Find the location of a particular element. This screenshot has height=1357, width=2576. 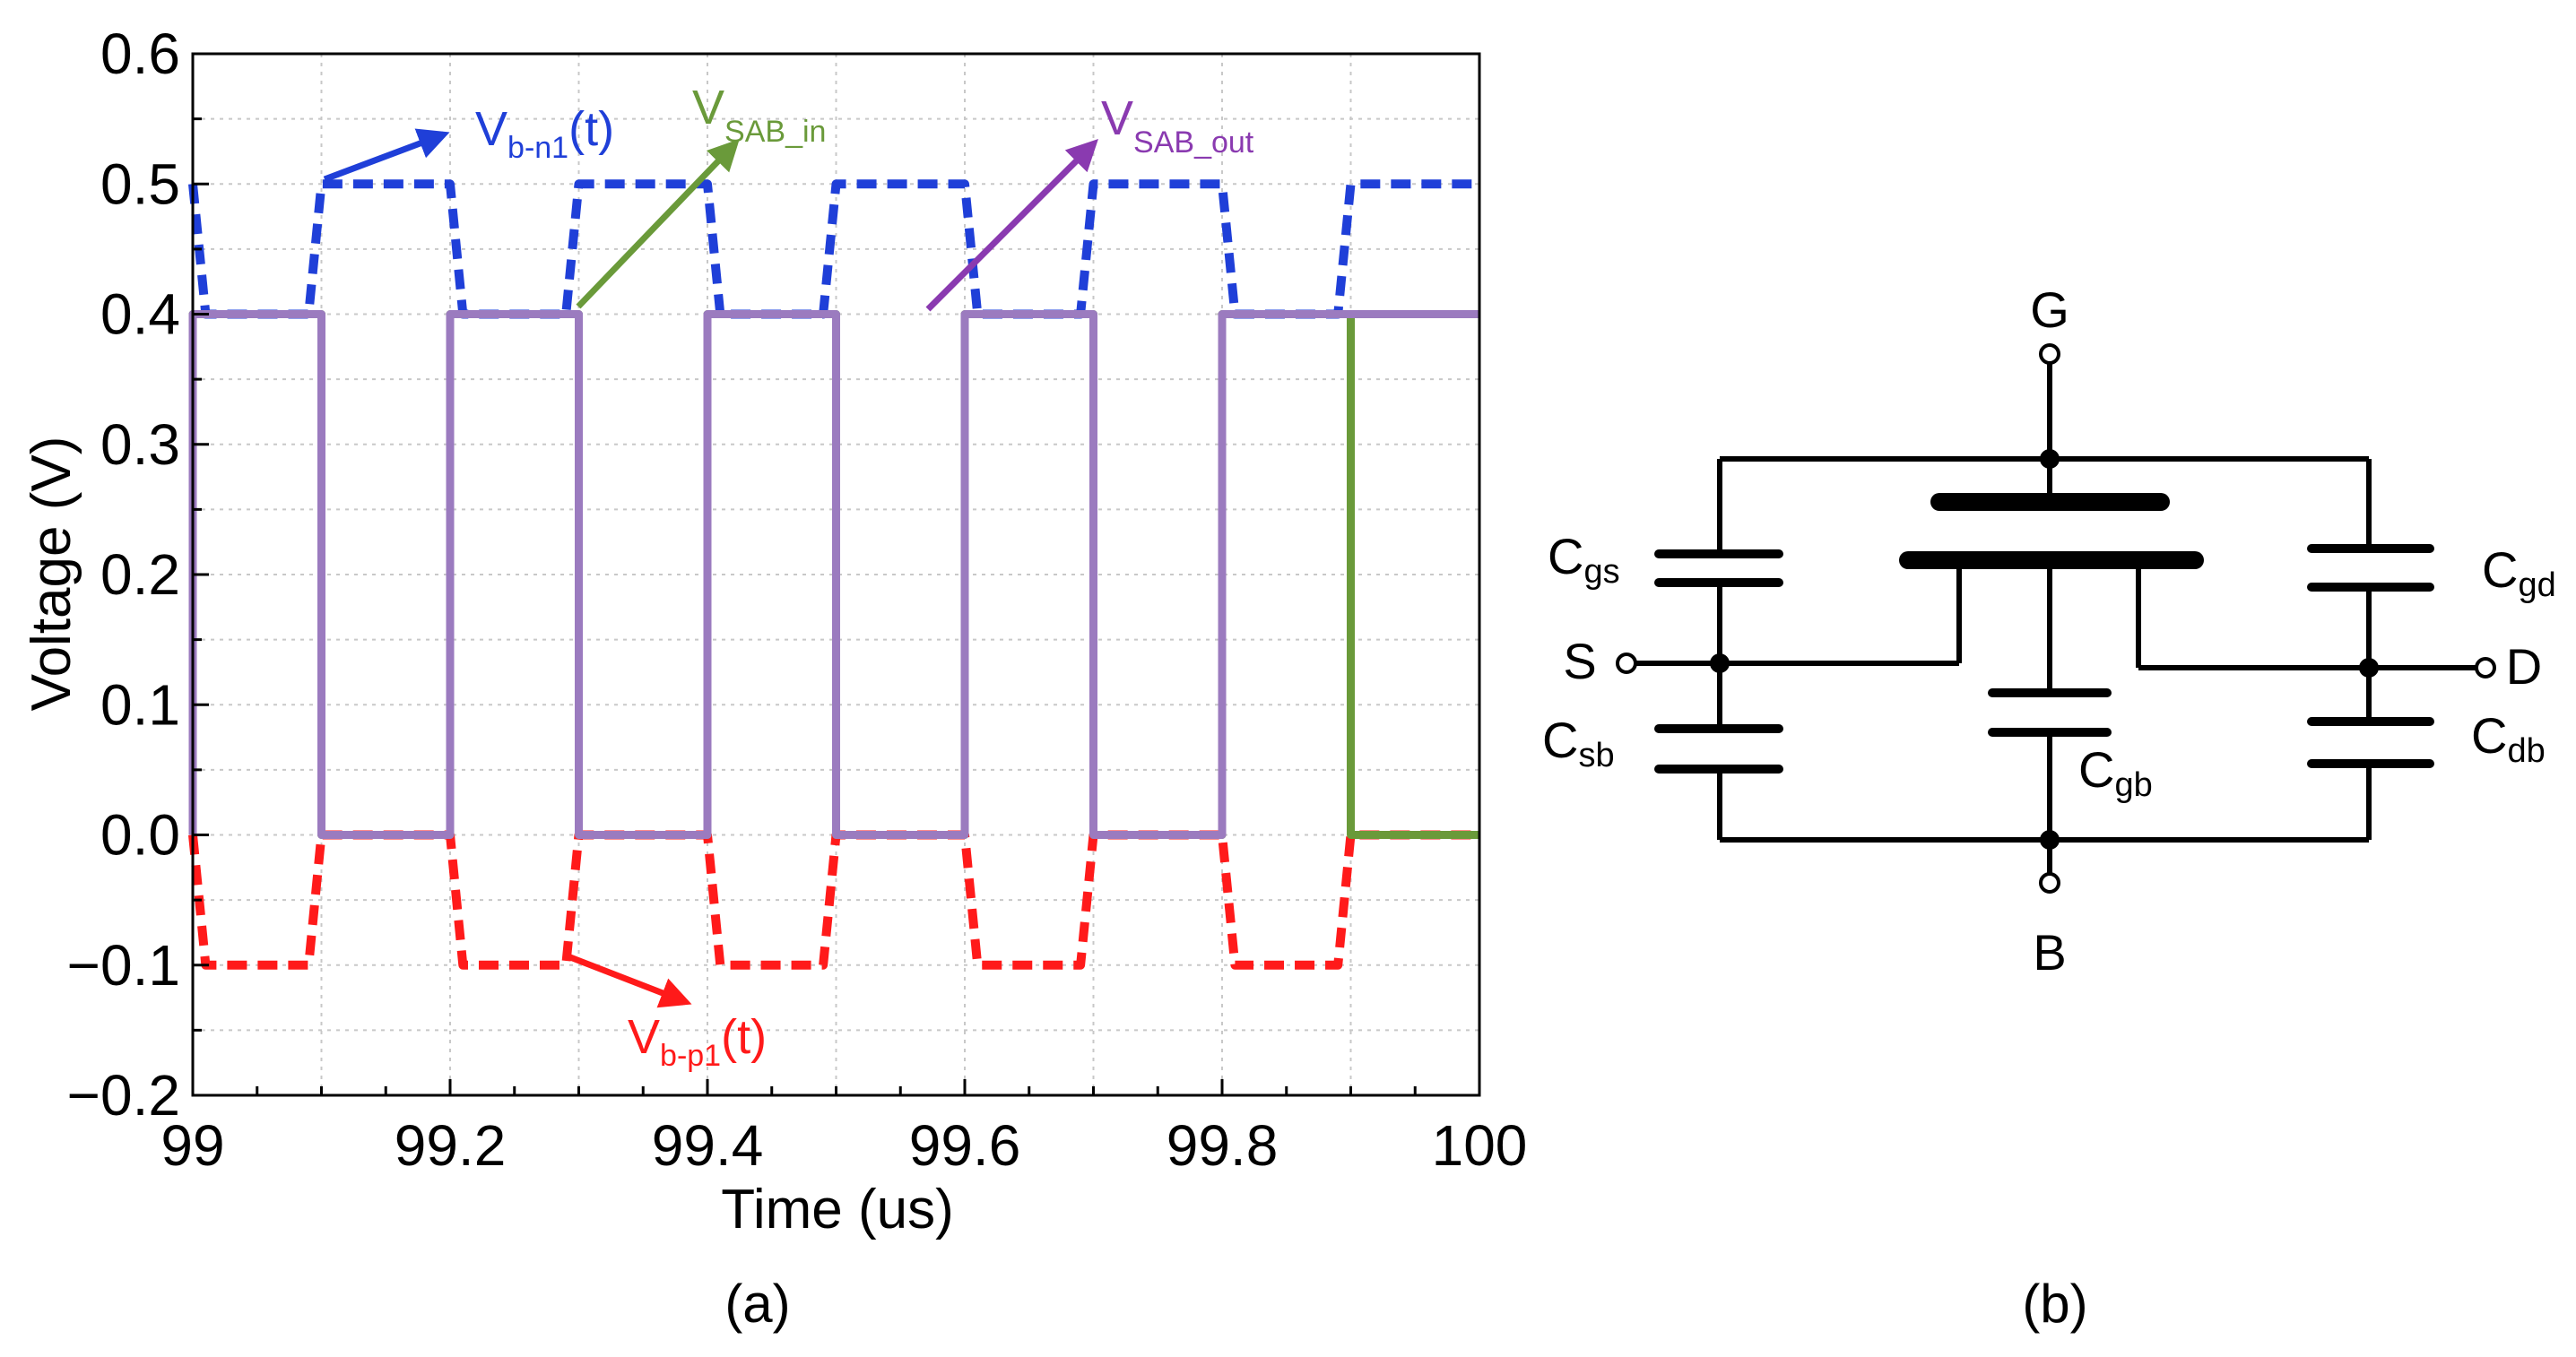

series-line-v-b-n1-t is located at coordinates (833, 249).